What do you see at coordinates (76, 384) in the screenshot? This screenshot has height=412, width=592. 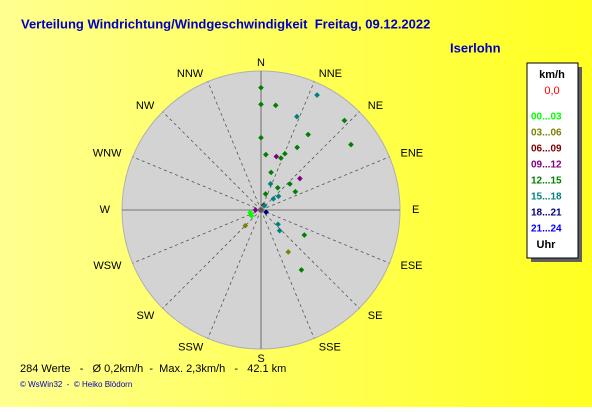 I see `credit: © WsWin32 - © Heiko Blödorn` at bounding box center [76, 384].